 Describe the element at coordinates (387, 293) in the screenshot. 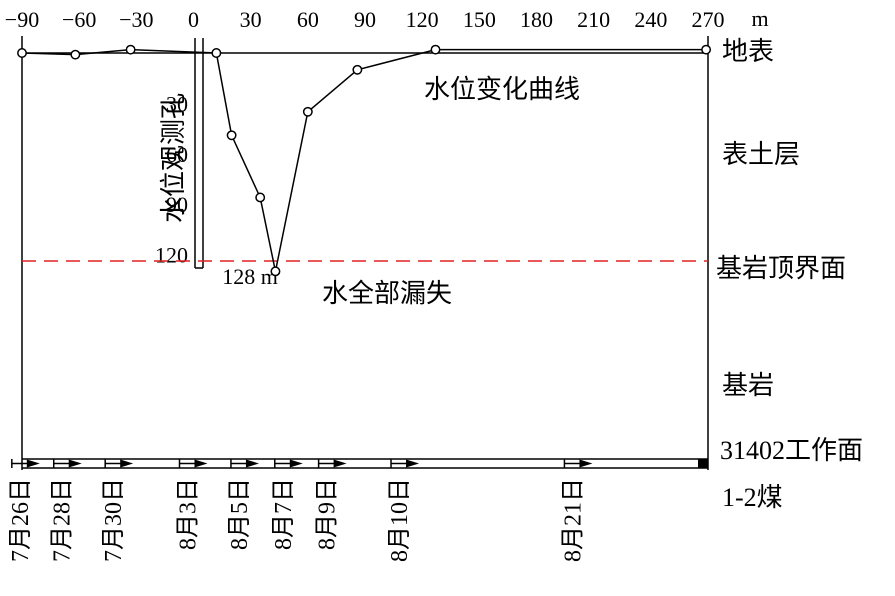

I see `water-loss-label: 水全部漏失` at that location.